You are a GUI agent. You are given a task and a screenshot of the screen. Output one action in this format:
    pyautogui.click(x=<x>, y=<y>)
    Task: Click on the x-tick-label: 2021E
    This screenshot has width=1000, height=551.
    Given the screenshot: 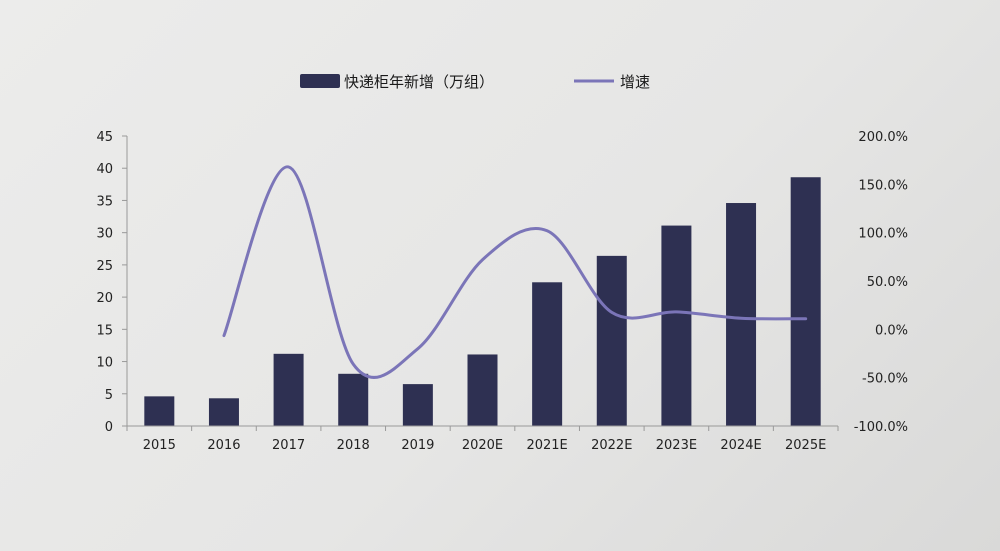 What is the action you would take?
    pyautogui.click(x=546, y=445)
    